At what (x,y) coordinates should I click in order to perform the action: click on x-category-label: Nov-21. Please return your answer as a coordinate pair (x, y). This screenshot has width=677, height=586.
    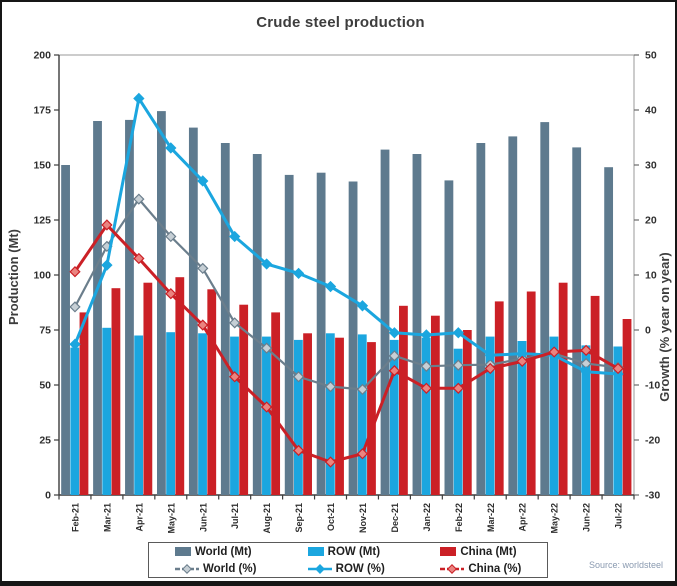
    Looking at the image, I should click on (363, 518).